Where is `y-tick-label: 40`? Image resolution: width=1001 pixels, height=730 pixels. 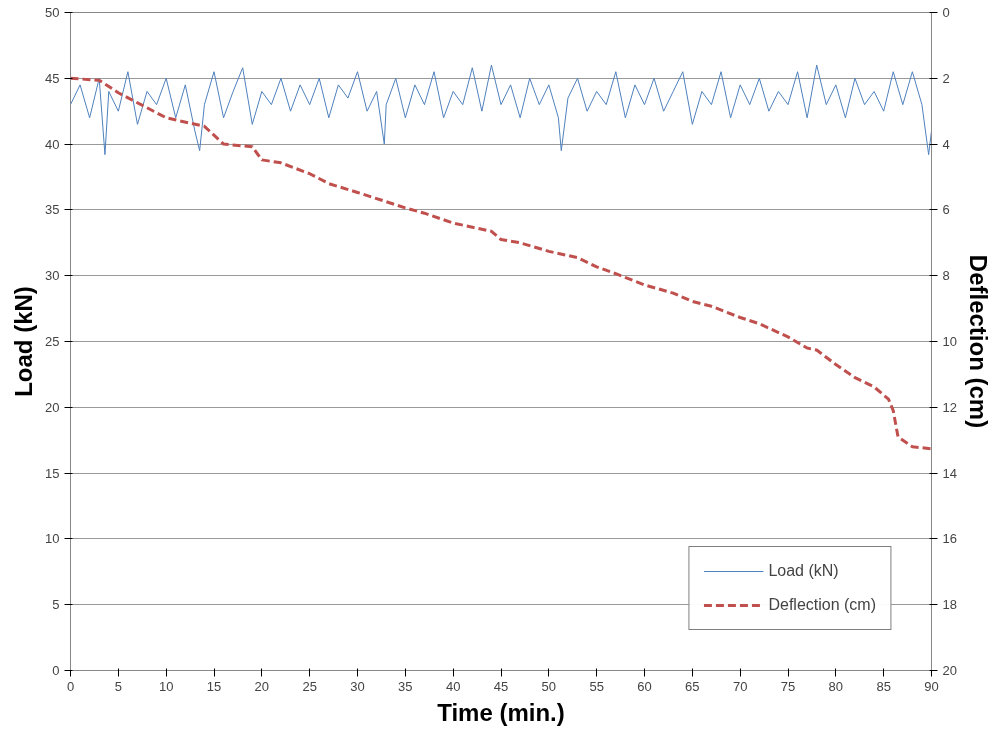 y-tick-label: 40 is located at coordinates (52, 144).